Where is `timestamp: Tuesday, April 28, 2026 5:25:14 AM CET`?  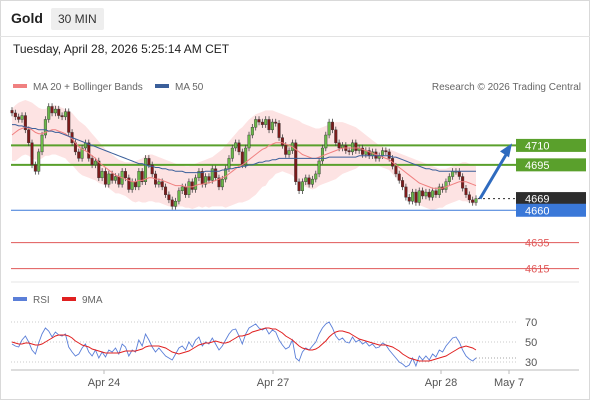
timestamp: Tuesday, April 28, 2026 5:25:14 AM CET is located at coordinates (121, 49).